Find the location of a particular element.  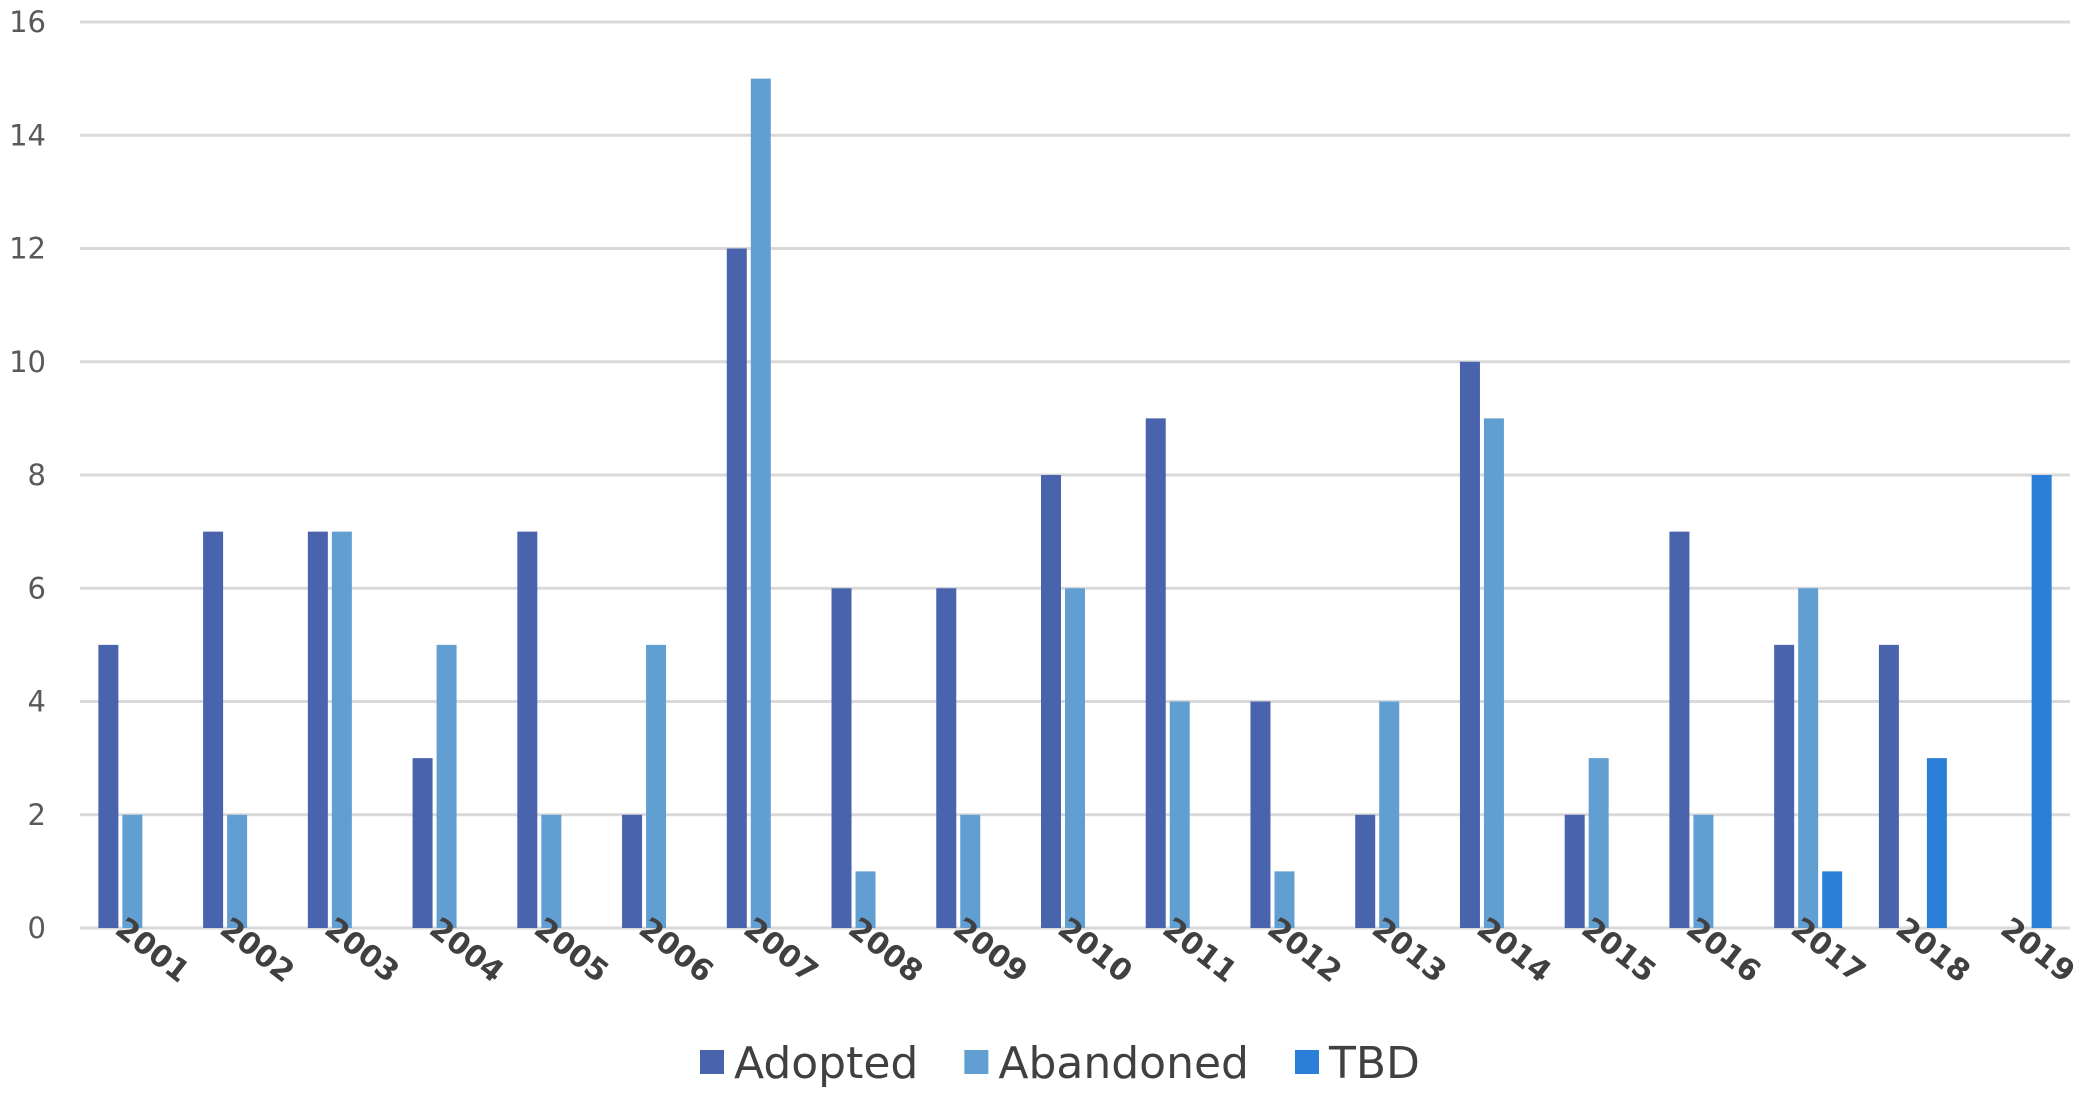

bar-adopted-2006 is located at coordinates (632, 871).